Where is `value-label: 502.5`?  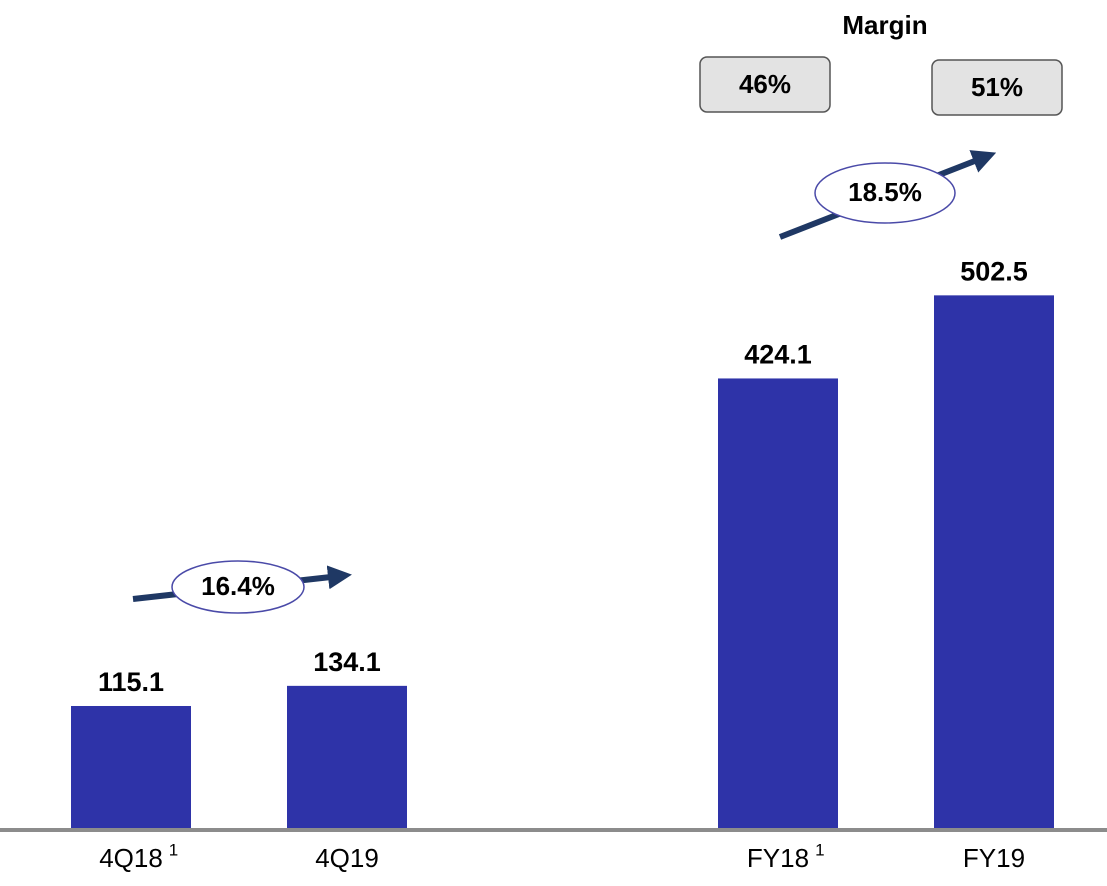 value-label: 502.5 is located at coordinates (994, 271).